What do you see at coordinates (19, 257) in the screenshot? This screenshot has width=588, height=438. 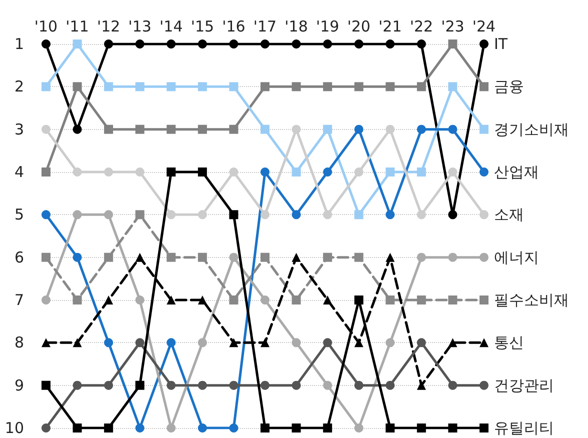 I see `y-tick-label: 6` at bounding box center [19, 257].